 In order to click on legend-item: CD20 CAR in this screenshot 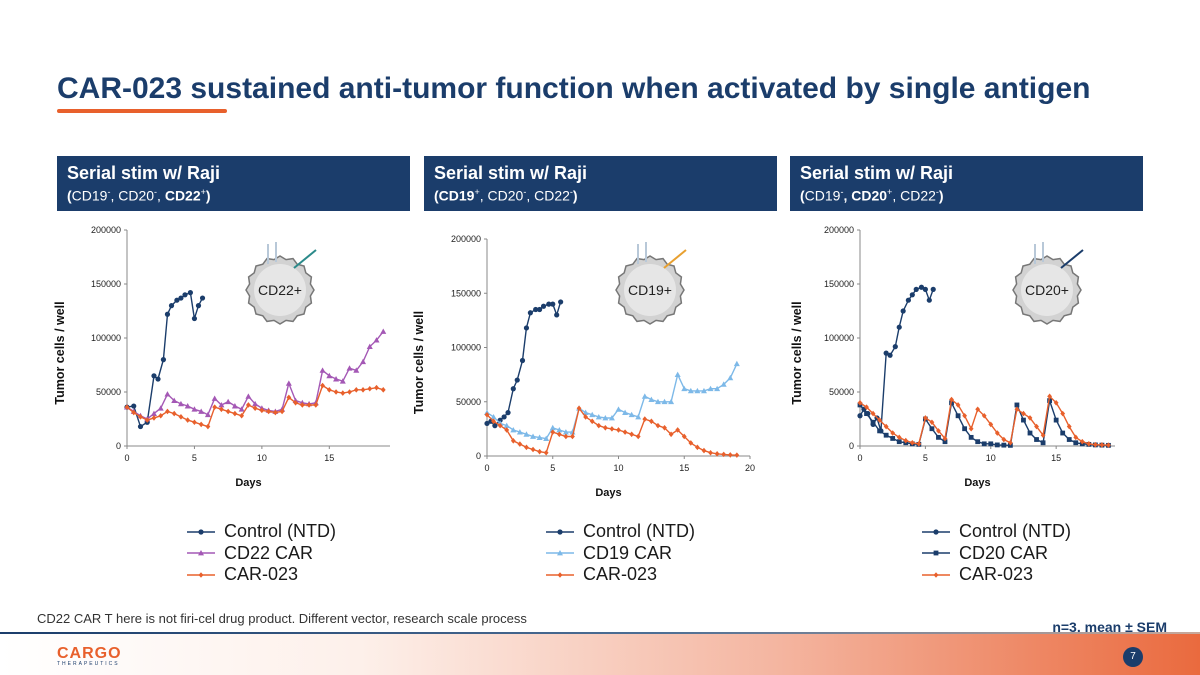, I will do `click(996, 554)`.